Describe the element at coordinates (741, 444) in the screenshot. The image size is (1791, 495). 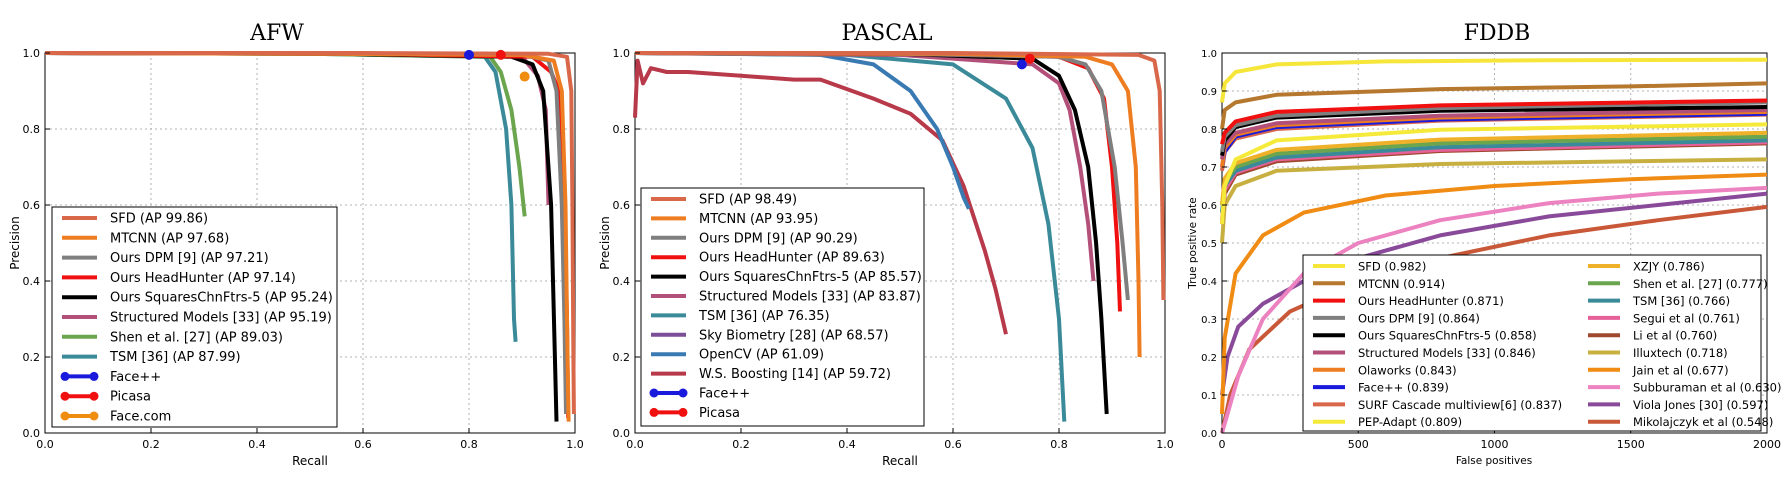
I see `x-tick-label: 0.2` at that location.